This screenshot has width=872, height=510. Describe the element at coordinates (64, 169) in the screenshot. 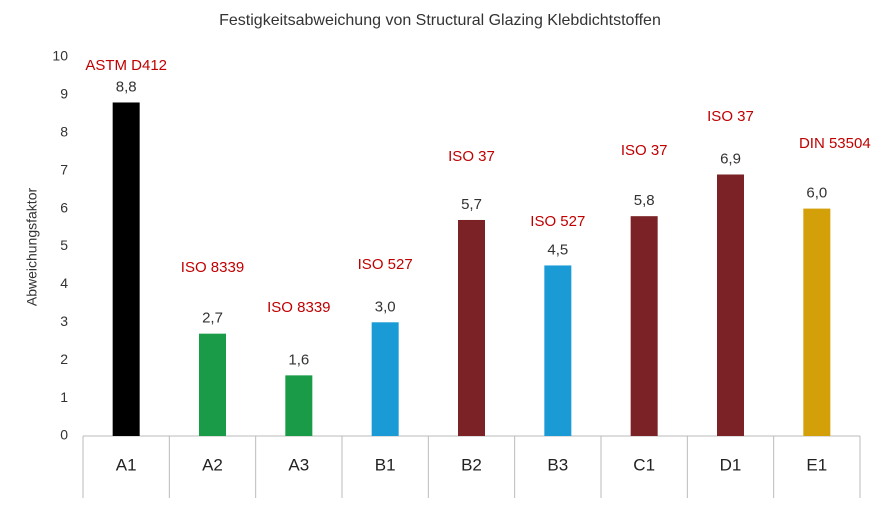

I see `y-tick-label: 7` at that location.